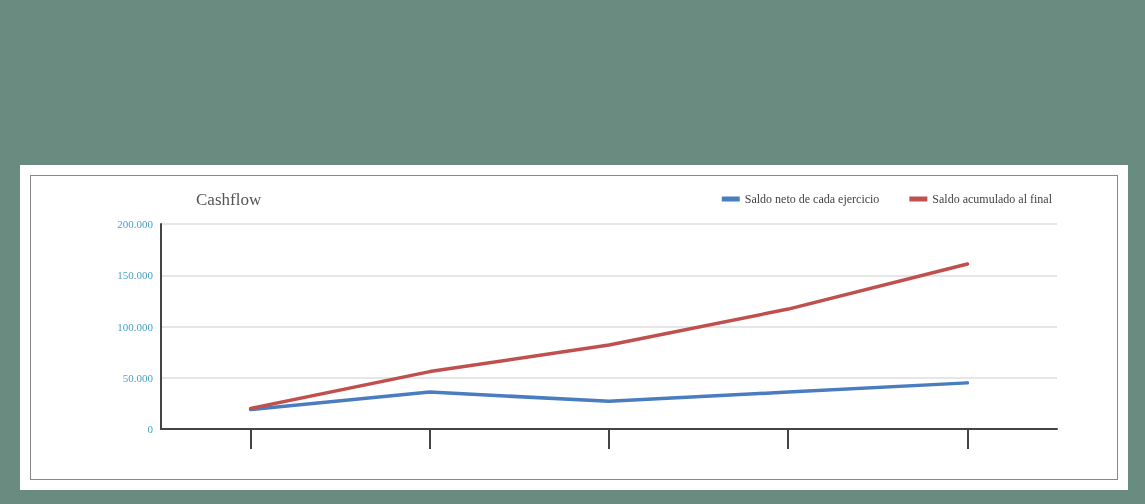  Describe the element at coordinates (812, 199) in the screenshot. I see `legend-label: Saldo neto de cada ejercicio` at that location.